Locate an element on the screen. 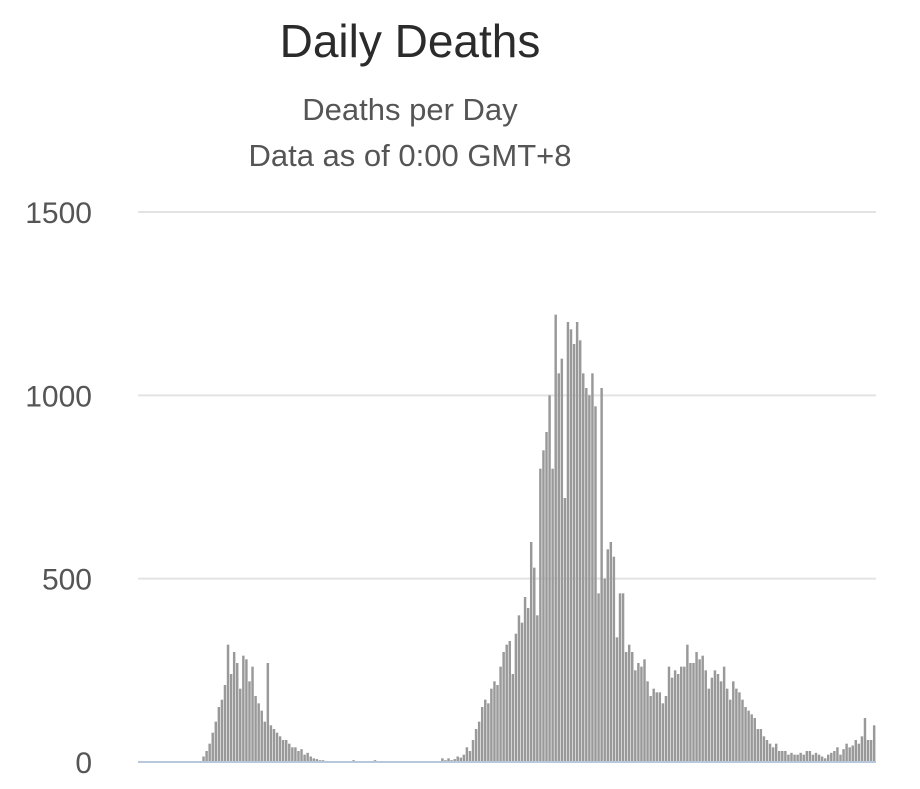 The image size is (920, 789). y-tick-label: 1000 is located at coordinates (58, 396).